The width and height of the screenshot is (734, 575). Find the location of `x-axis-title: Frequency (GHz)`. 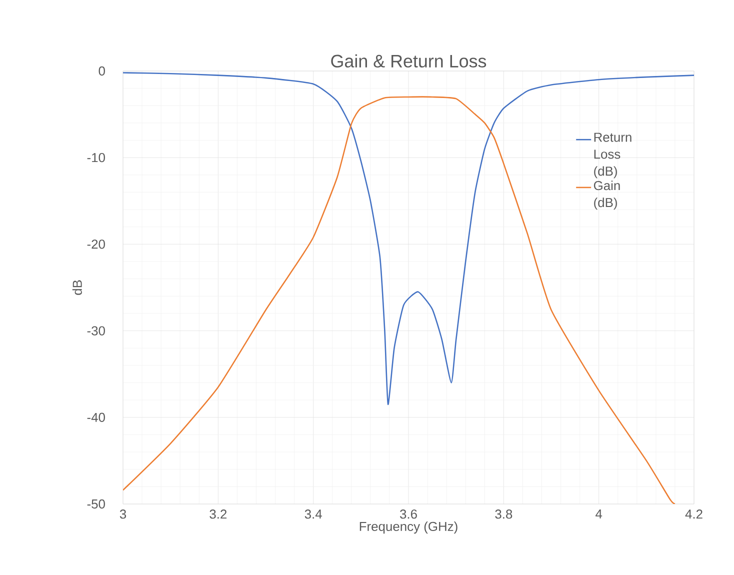

x-axis-title: Frequency (GHz) is located at coordinates (409, 528).